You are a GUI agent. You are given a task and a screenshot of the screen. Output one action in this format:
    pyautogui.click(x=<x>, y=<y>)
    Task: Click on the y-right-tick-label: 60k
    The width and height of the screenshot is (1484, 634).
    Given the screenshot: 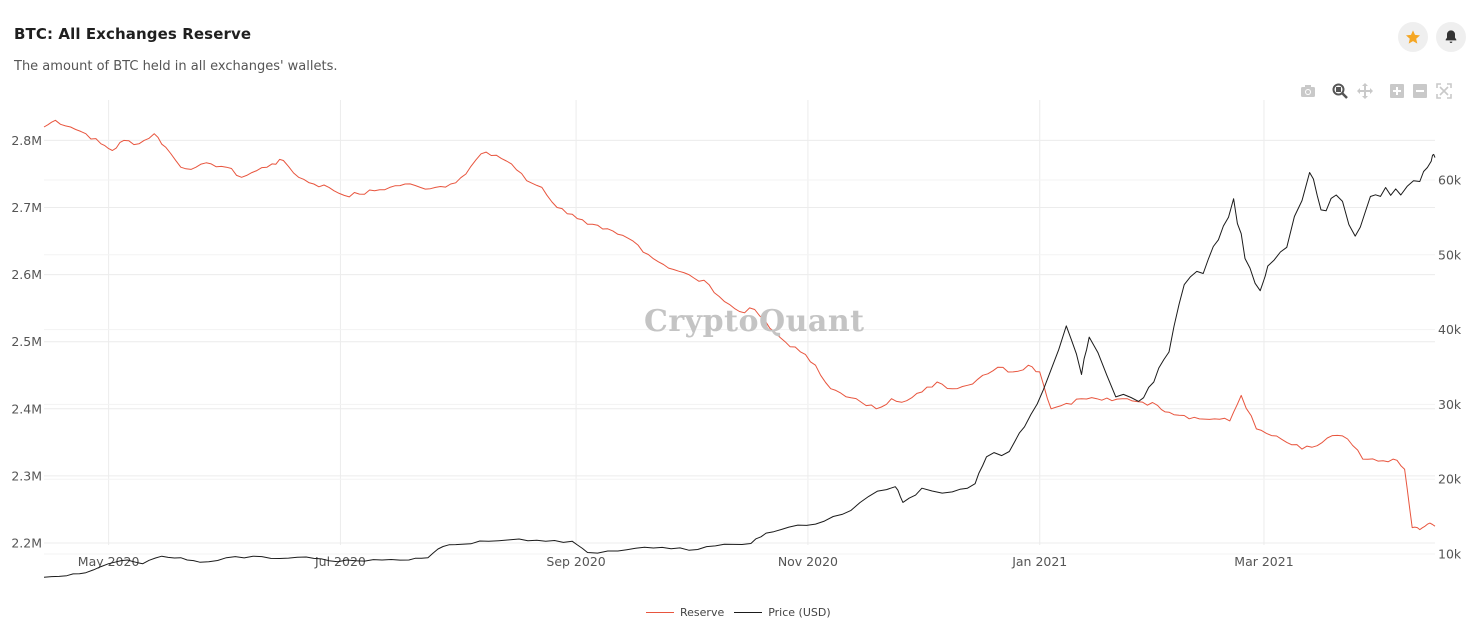 What is the action you would take?
    pyautogui.click(x=1450, y=180)
    